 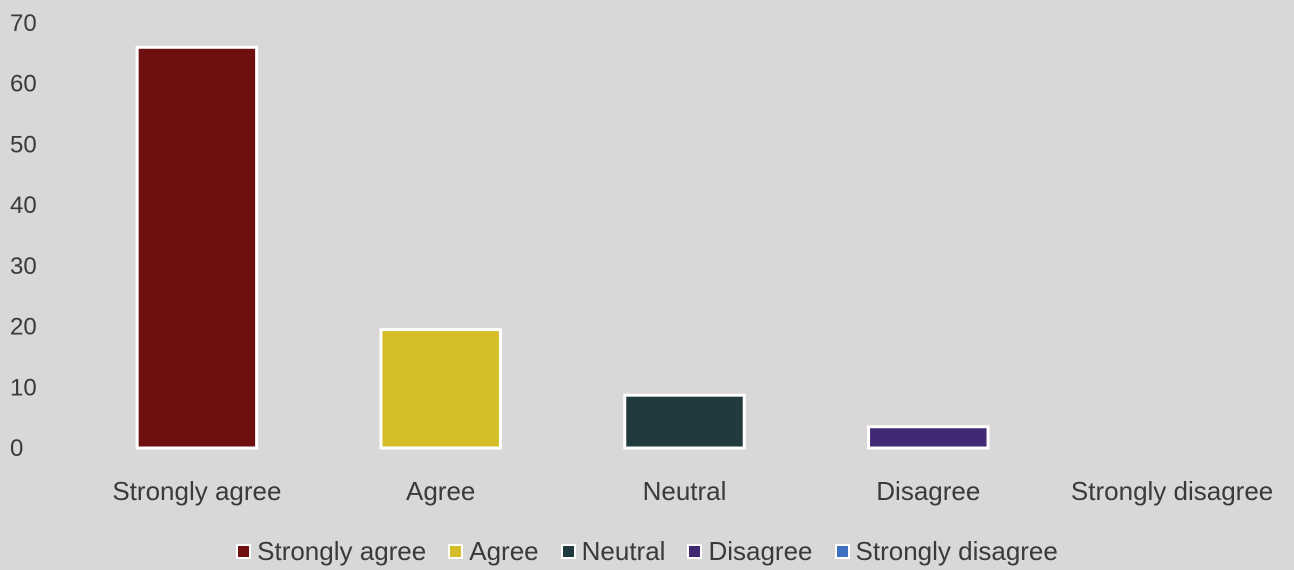 I want to click on legend-item: Strongly disagree, so click(x=946, y=551).